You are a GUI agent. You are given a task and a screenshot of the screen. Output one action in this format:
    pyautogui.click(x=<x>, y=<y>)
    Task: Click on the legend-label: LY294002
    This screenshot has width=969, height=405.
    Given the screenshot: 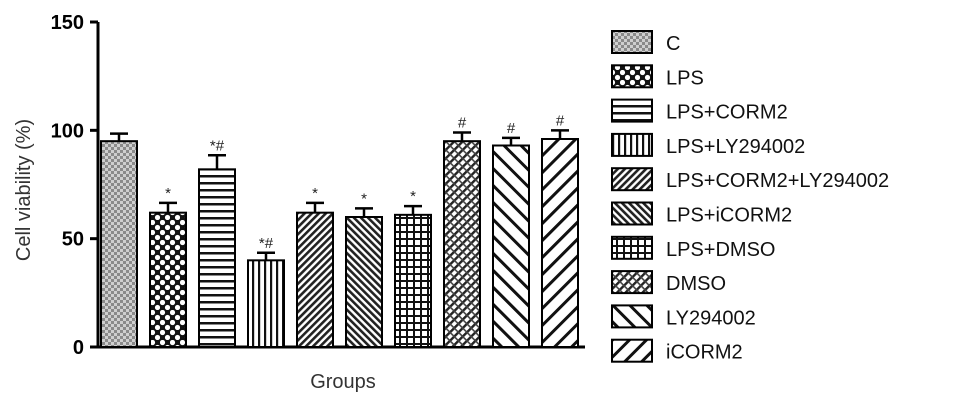 What is the action you would take?
    pyautogui.click(x=711, y=318)
    